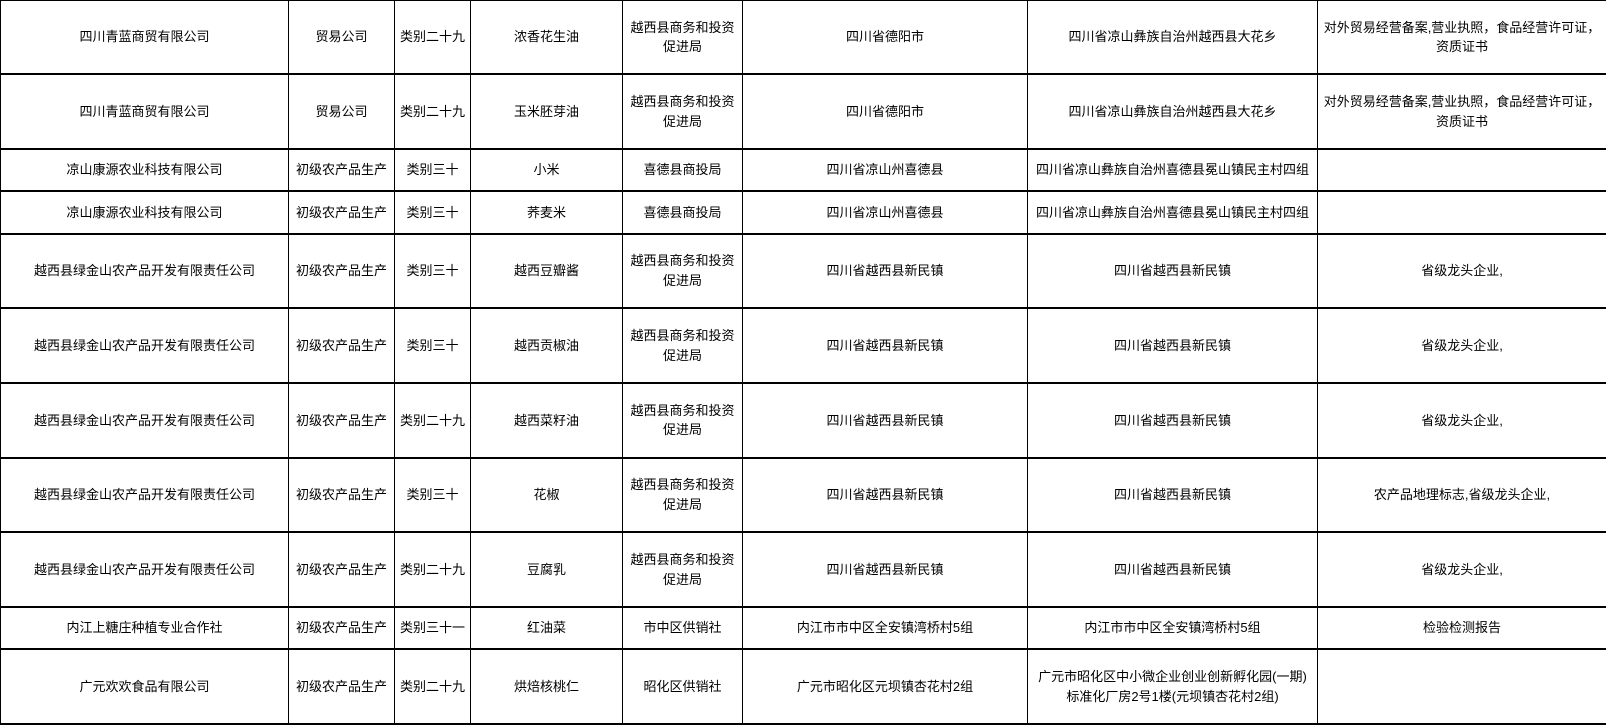 This screenshot has height=725, width=1606. Describe the element at coordinates (144, 628) in the screenshot. I see `cell-company-name: 内江上糖庄种植专业合作社` at that location.